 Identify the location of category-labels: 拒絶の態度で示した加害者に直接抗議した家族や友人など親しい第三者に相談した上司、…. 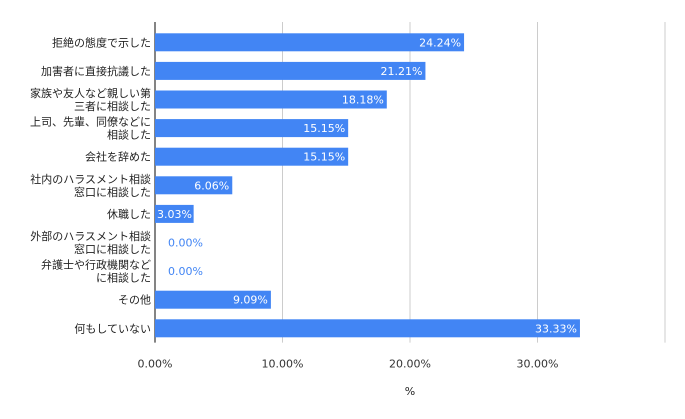
(90, 185).